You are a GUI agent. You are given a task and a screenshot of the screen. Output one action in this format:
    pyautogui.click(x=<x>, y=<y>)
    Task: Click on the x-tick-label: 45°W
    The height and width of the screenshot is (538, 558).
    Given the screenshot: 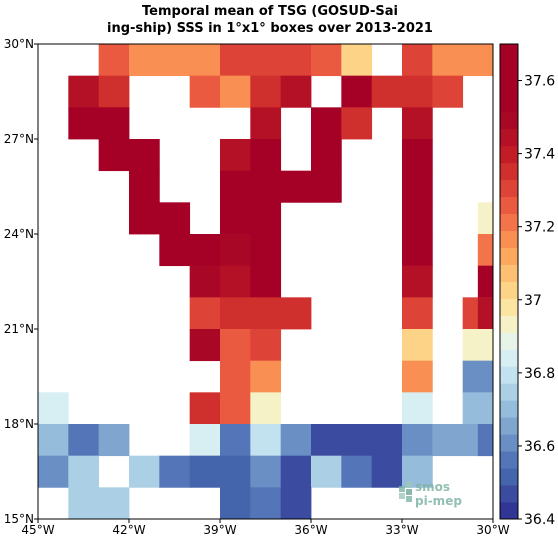 What is the action you would take?
    pyautogui.click(x=37, y=530)
    